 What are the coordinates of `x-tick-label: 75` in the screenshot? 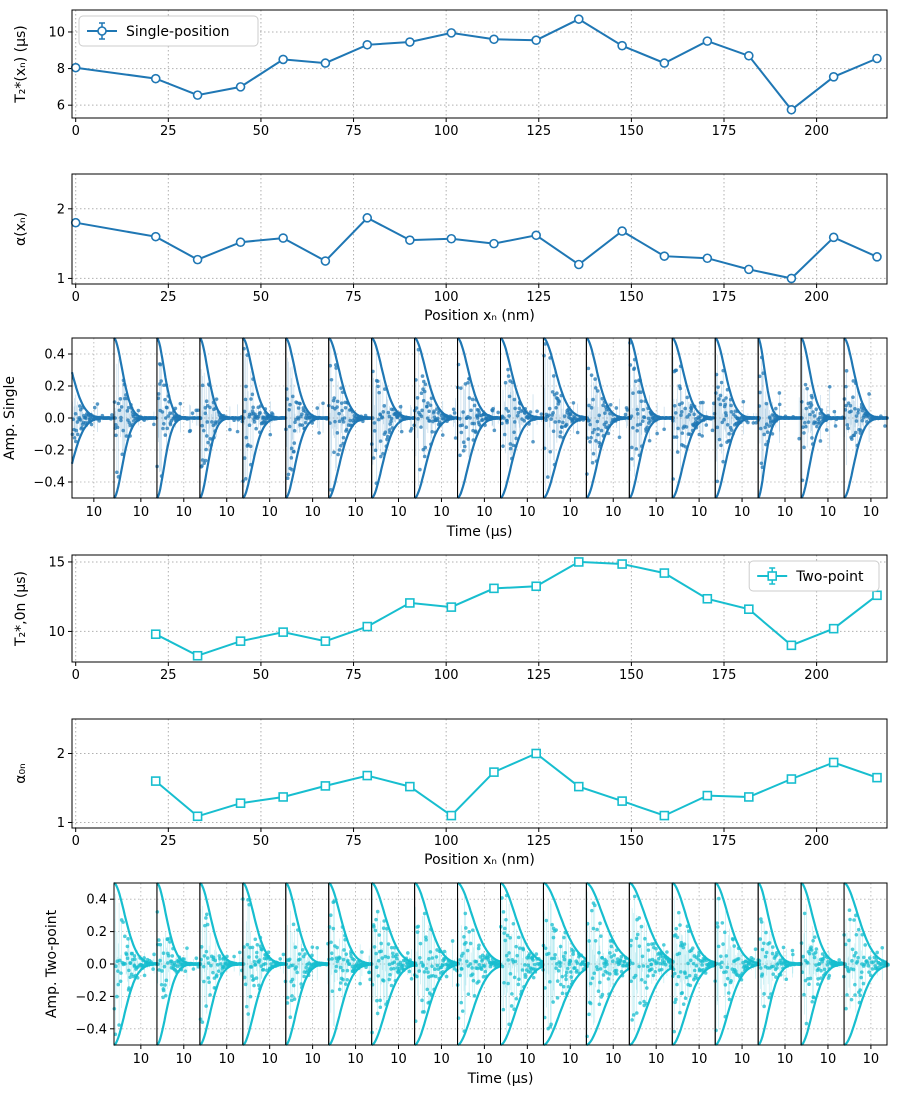 It's located at (353, 675).